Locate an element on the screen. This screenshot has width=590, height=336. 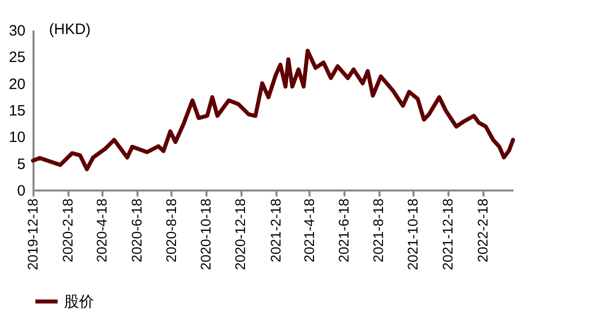
x-tick-label: 2020-10-18 is located at coordinates (206, 234).